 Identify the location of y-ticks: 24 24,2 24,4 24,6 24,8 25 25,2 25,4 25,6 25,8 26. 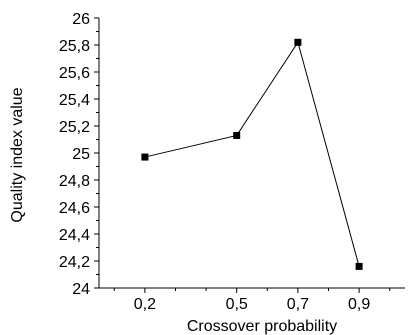
(79, 154).